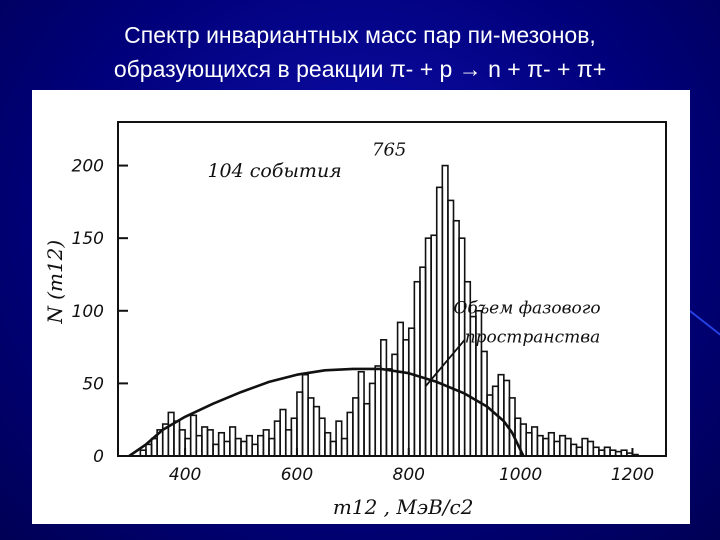 Image resolution: width=720 pixels, height=540 pixels. Describe the element at coordinates (360, 35) in the screenshot. I see `title-line-1: Спектр инвариантных масс пар пи-мезонов,` at that location.